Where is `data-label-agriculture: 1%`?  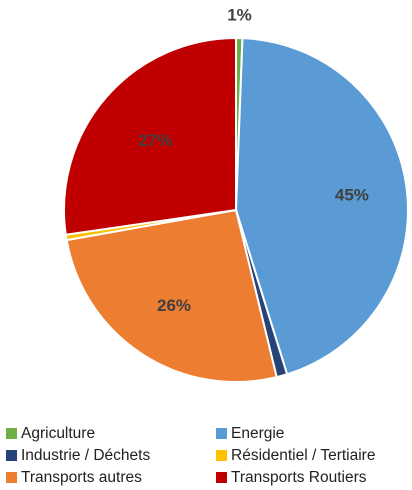 data-label-agriculture: 1% is located at coordinates (239, 14).